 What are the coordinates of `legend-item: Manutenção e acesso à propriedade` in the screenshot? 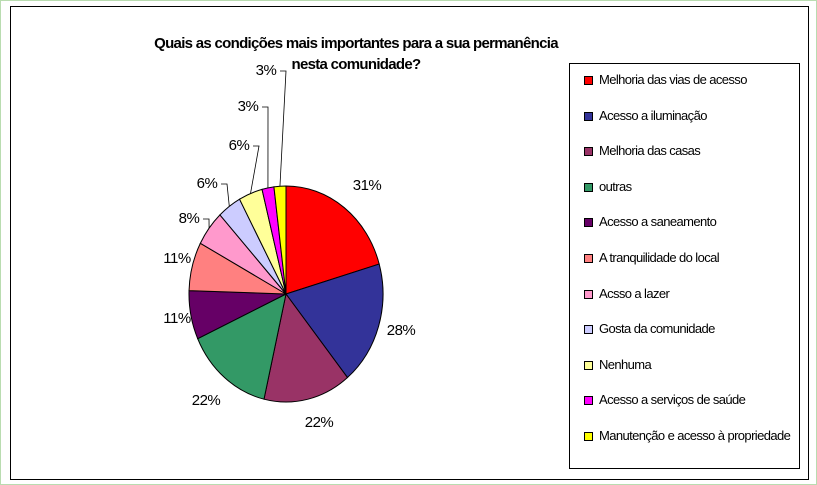 It's located at (691, 444).